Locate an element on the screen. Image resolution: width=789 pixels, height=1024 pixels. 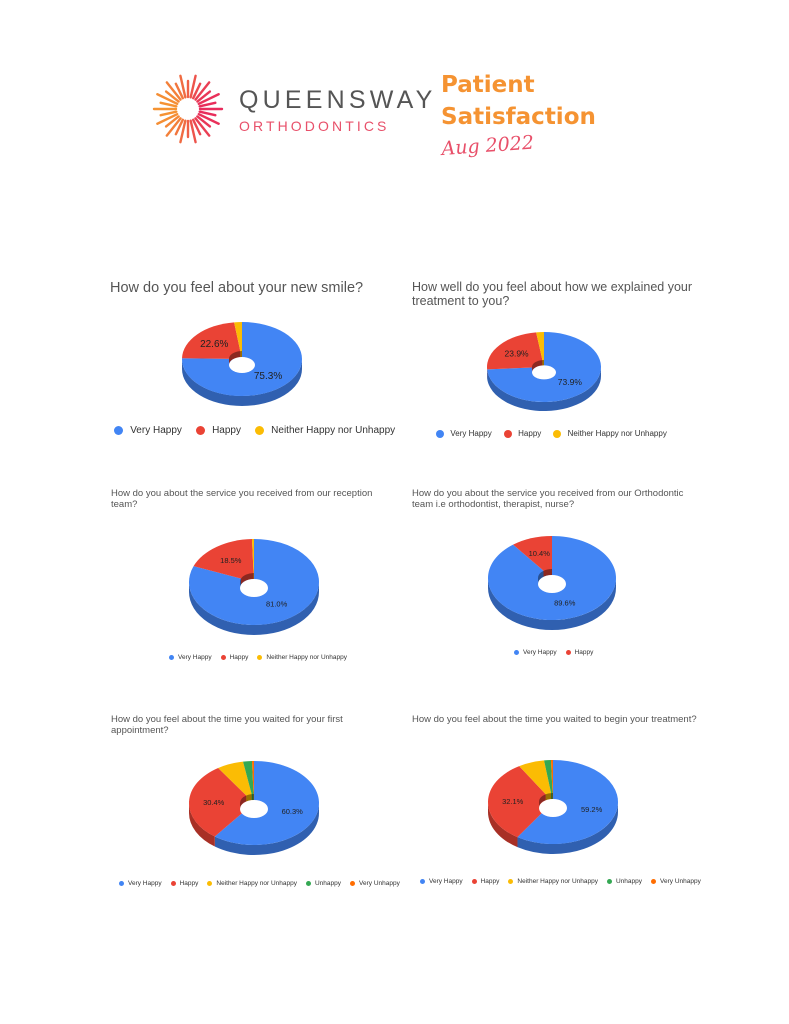
pie-chart: 81.0% 18.5% is located at coordinates (254, 587).